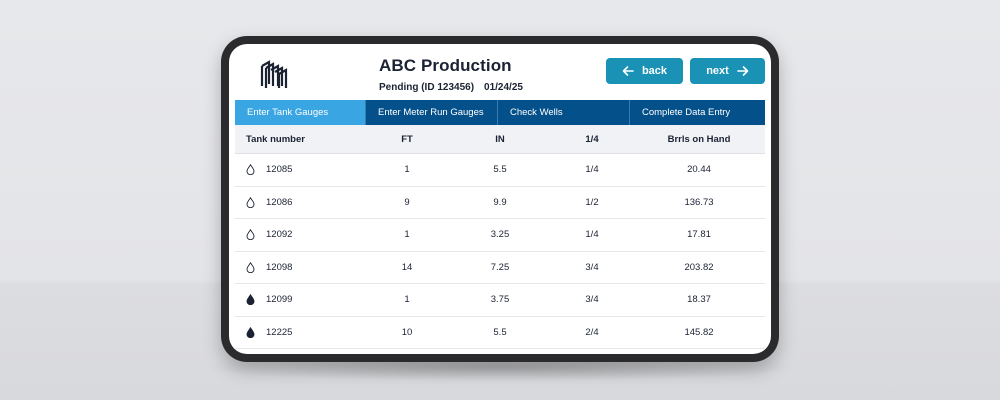 The image size is (1000, 400). Describe the element at coordinates (686, 112) in the screenshot. I see `tab-label: Complete Data Entry` at that location.